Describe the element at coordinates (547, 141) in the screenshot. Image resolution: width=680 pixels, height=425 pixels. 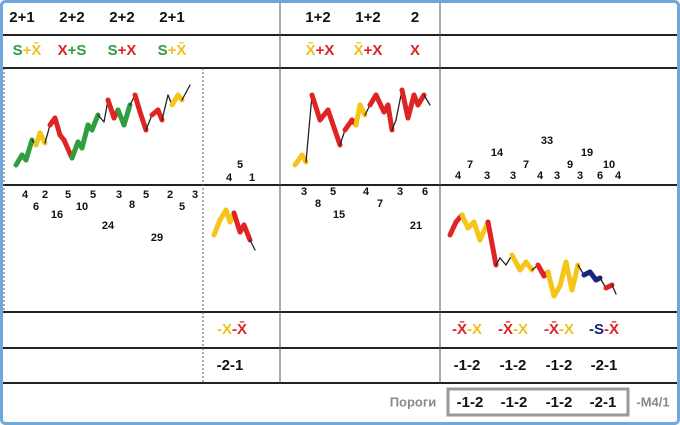
I see `count: 33` at that location.